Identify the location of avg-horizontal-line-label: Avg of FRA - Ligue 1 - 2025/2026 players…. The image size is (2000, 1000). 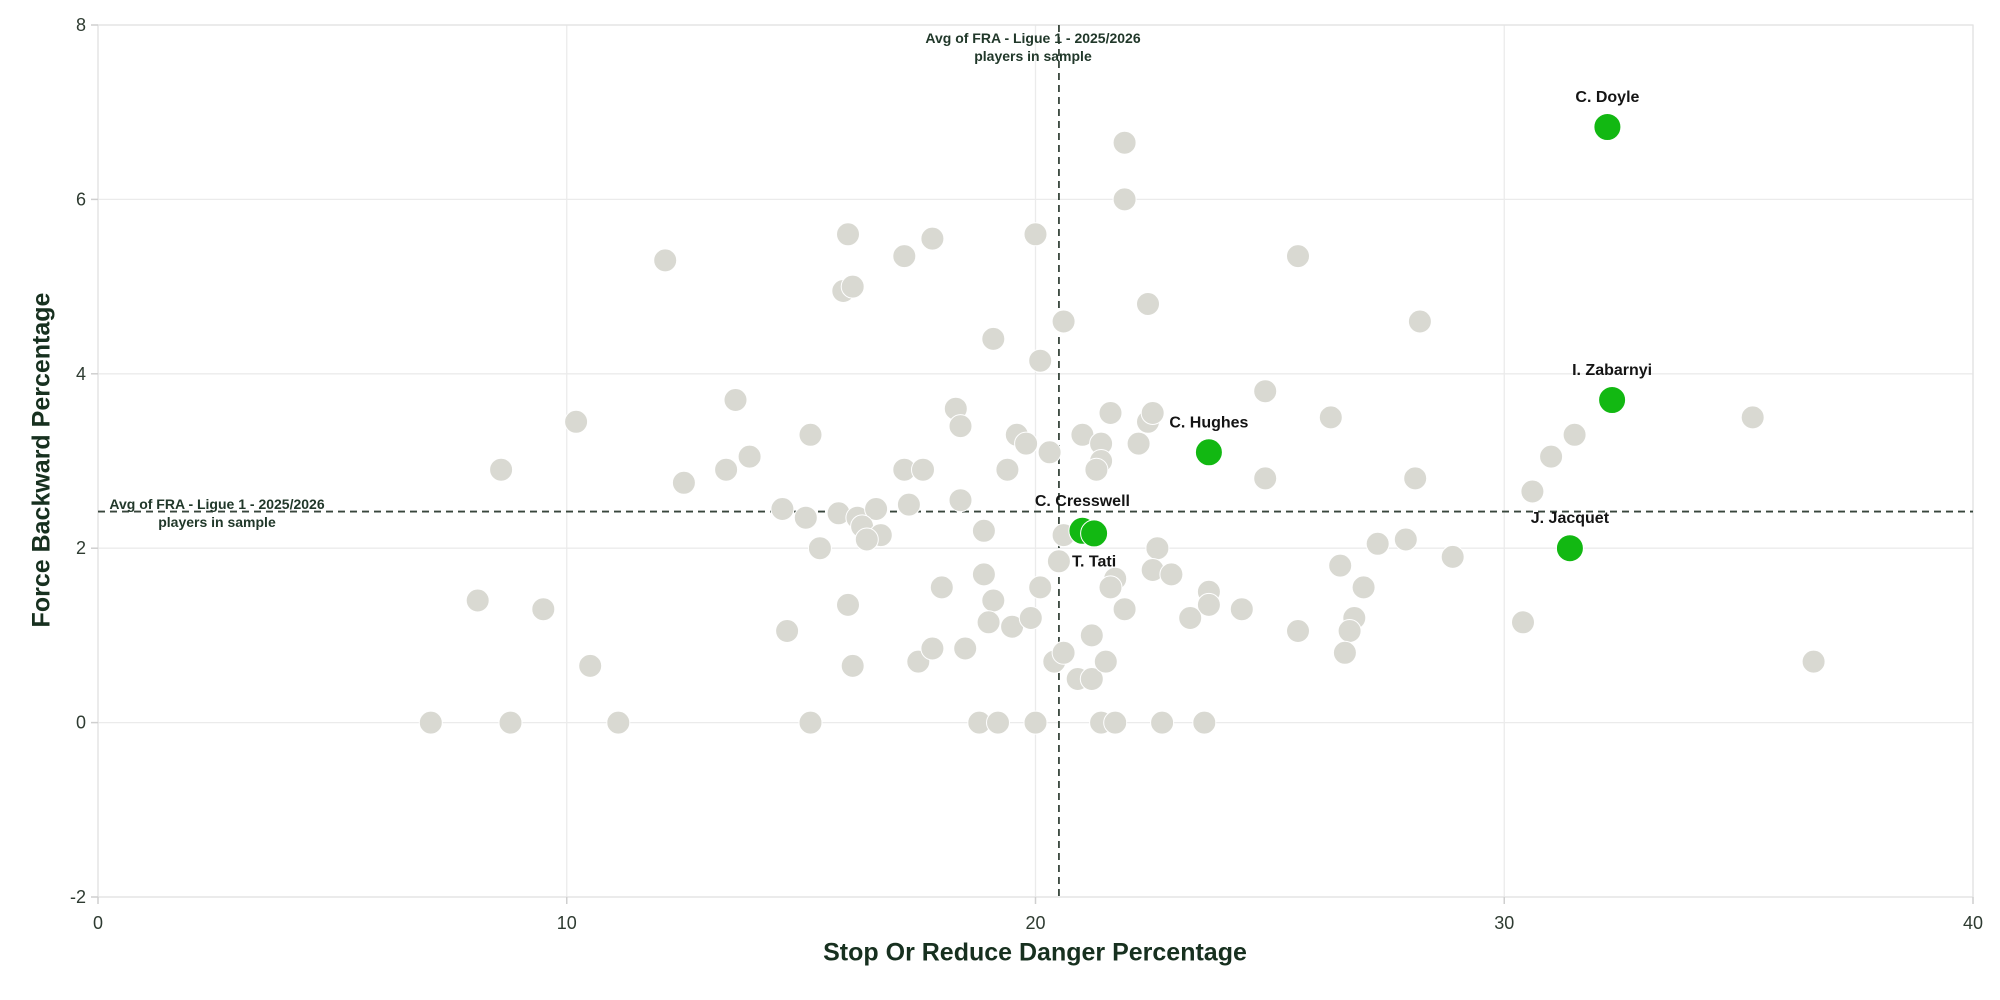
(217, 513).